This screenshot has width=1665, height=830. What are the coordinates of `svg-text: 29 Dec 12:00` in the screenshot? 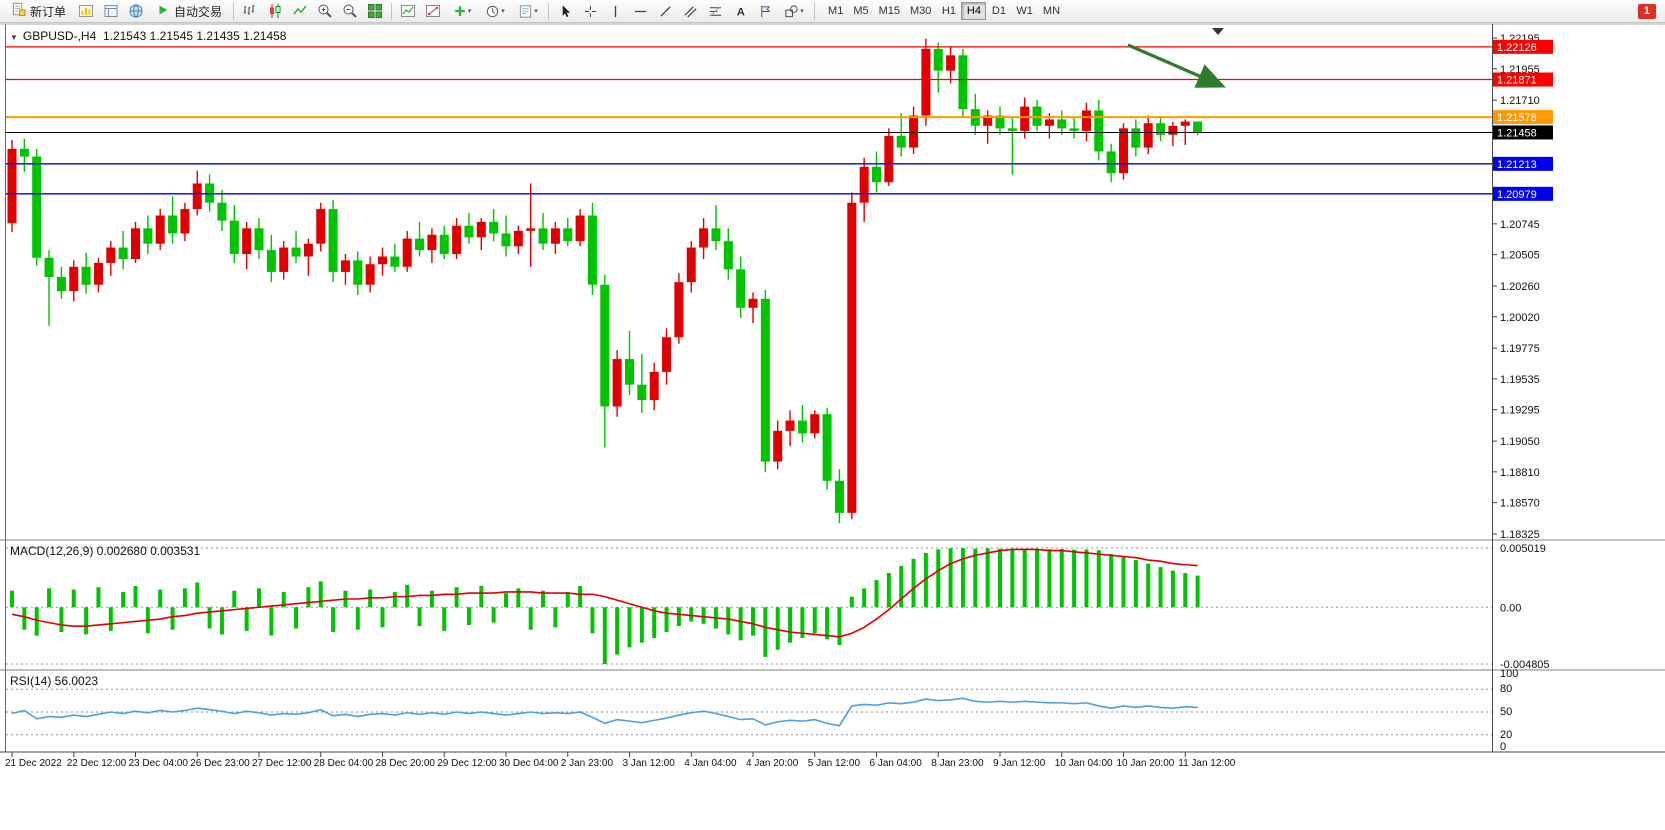 It's located at (467, 763).